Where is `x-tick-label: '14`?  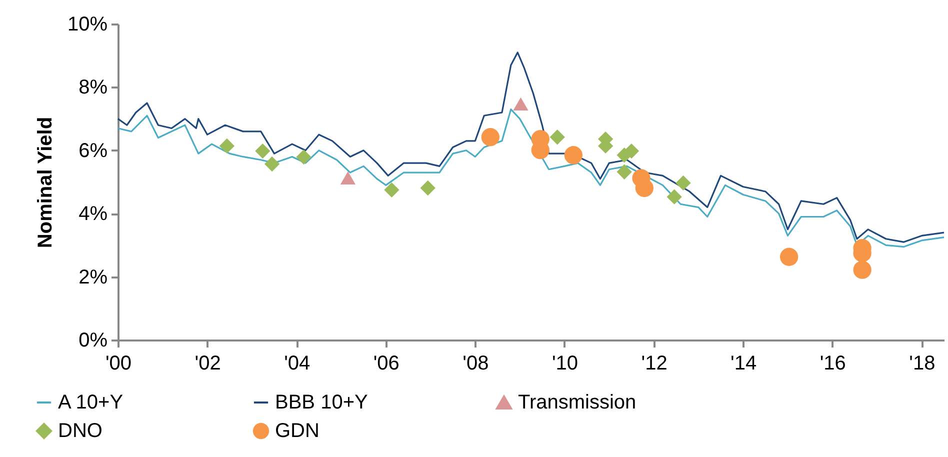 x-tick-label: '14 is located at coordinates (743, 363).